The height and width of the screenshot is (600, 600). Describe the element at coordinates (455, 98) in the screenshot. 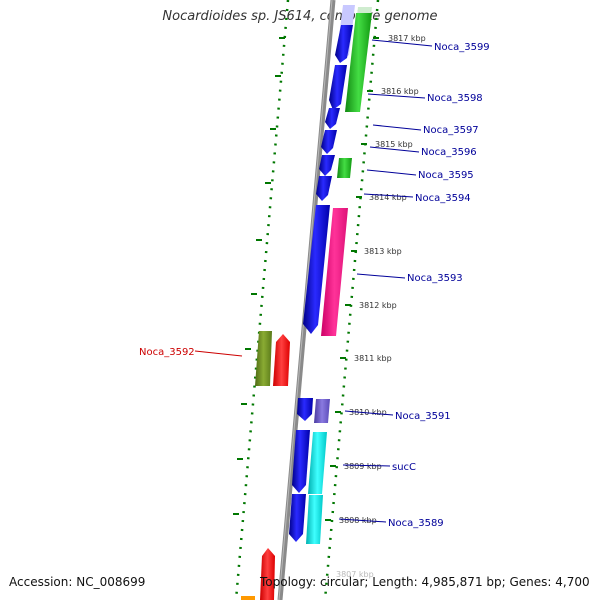

I see `gene-label-noca-3598: Noca_3598` at that location.